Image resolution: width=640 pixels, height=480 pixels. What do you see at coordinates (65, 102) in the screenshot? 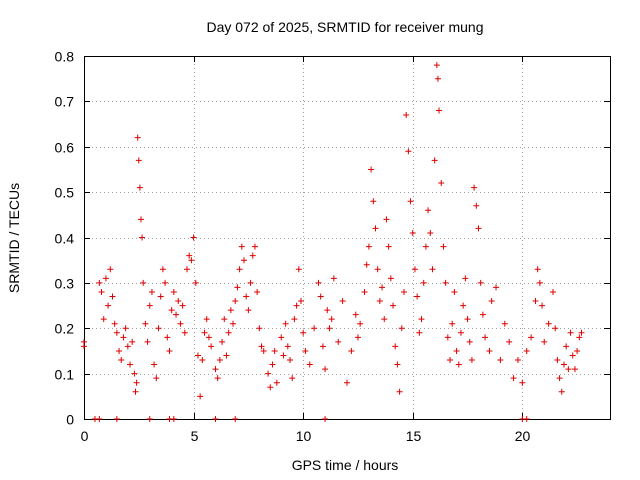
I see `y-tick-label: 0.7` at bounding box center [65, 102].